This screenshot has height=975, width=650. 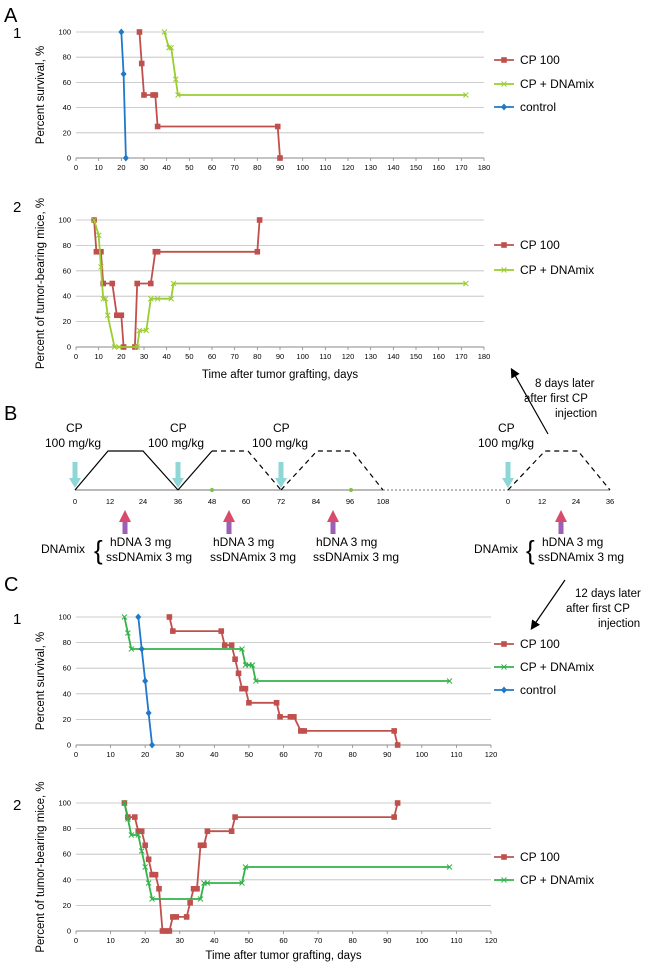 I want to click on legend-label: control, so click(x=538, y=690).